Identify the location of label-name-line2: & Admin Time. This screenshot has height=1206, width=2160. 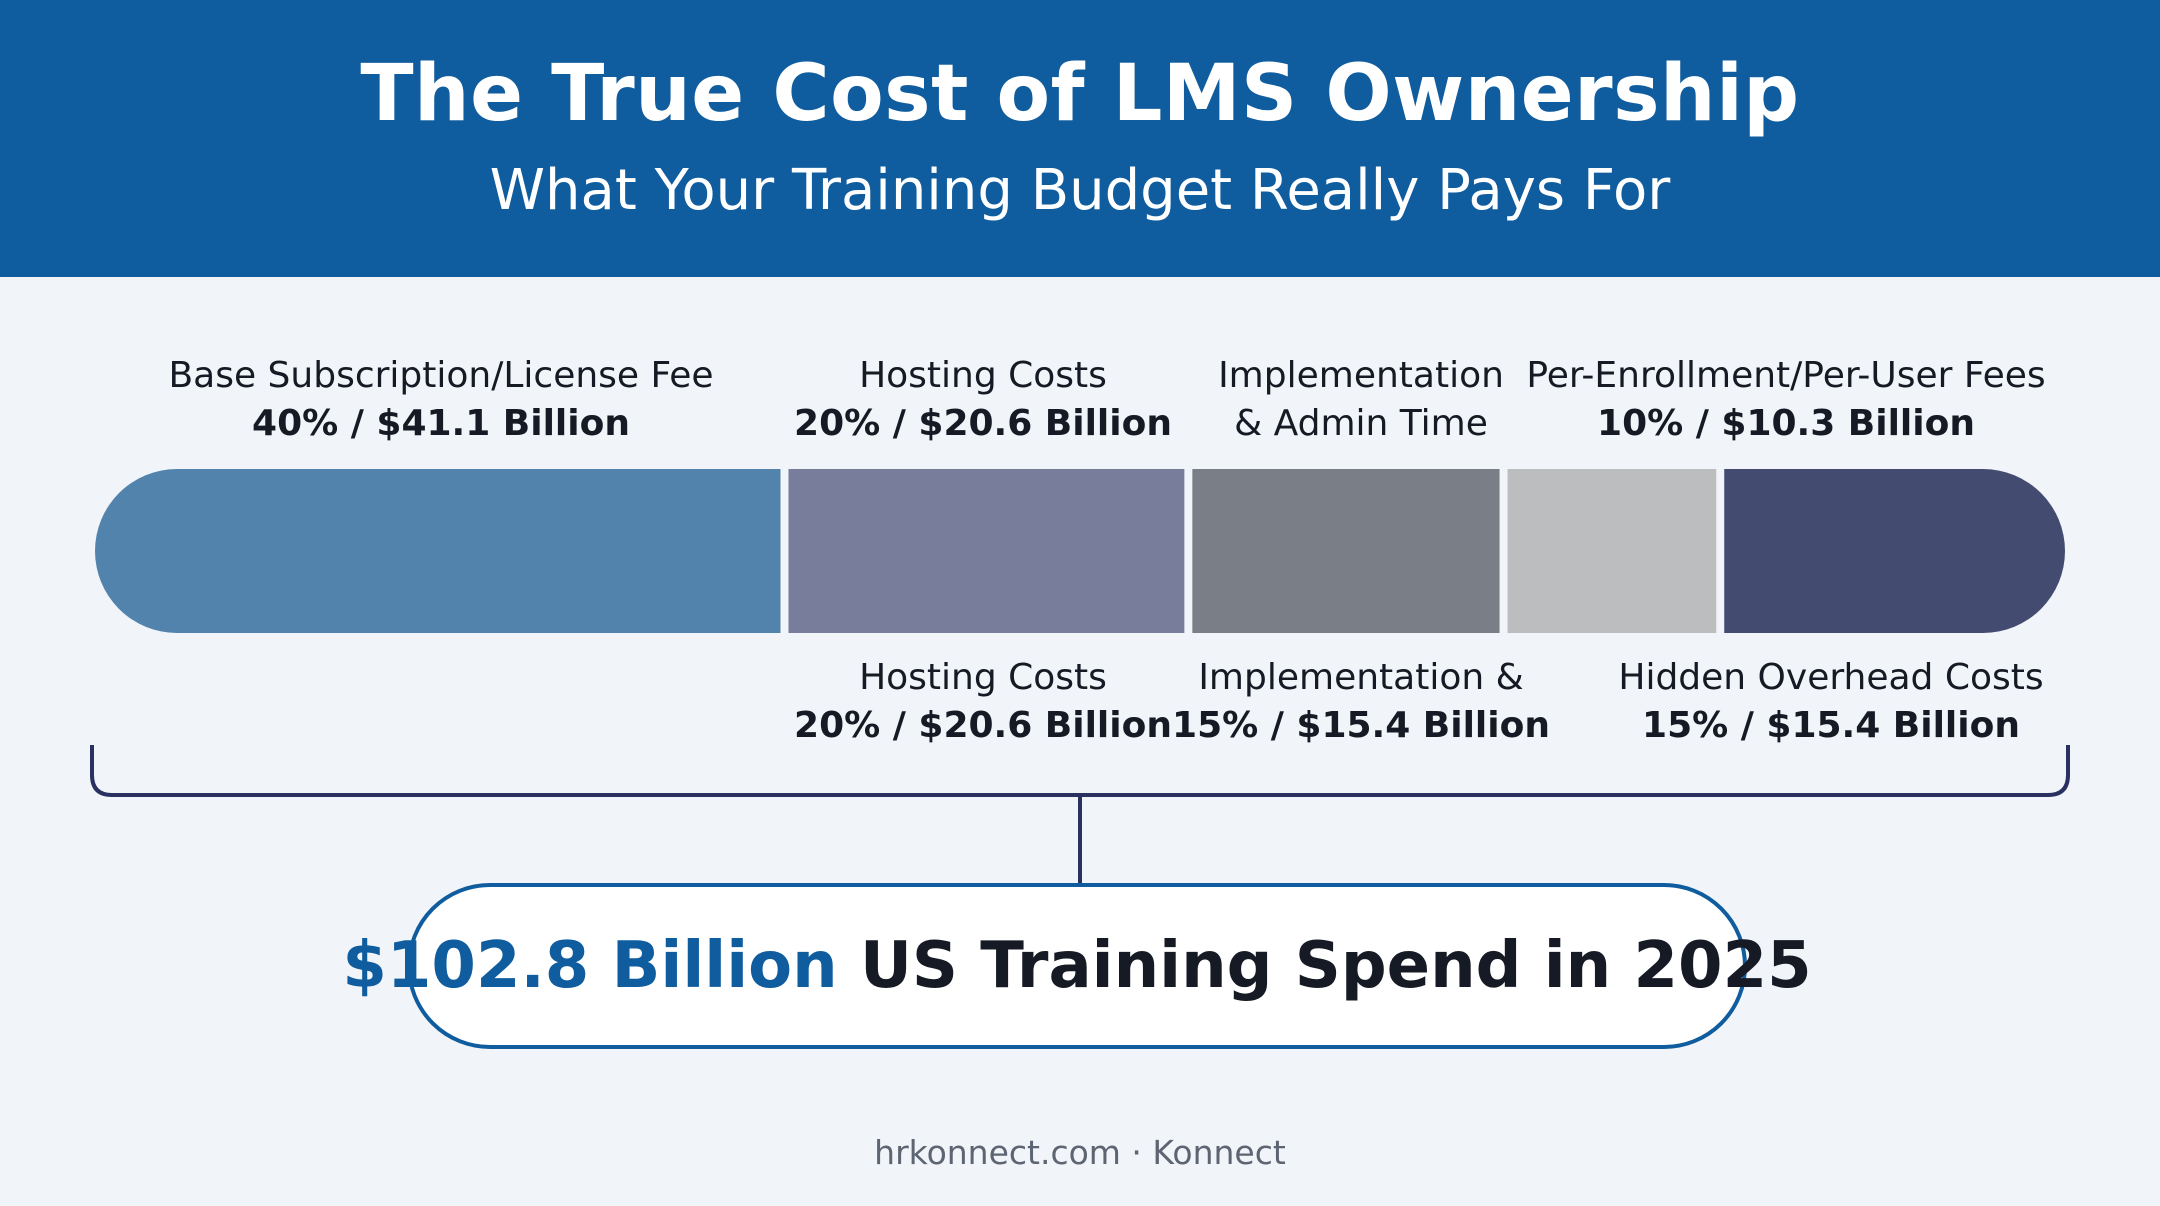
(1361, 423).